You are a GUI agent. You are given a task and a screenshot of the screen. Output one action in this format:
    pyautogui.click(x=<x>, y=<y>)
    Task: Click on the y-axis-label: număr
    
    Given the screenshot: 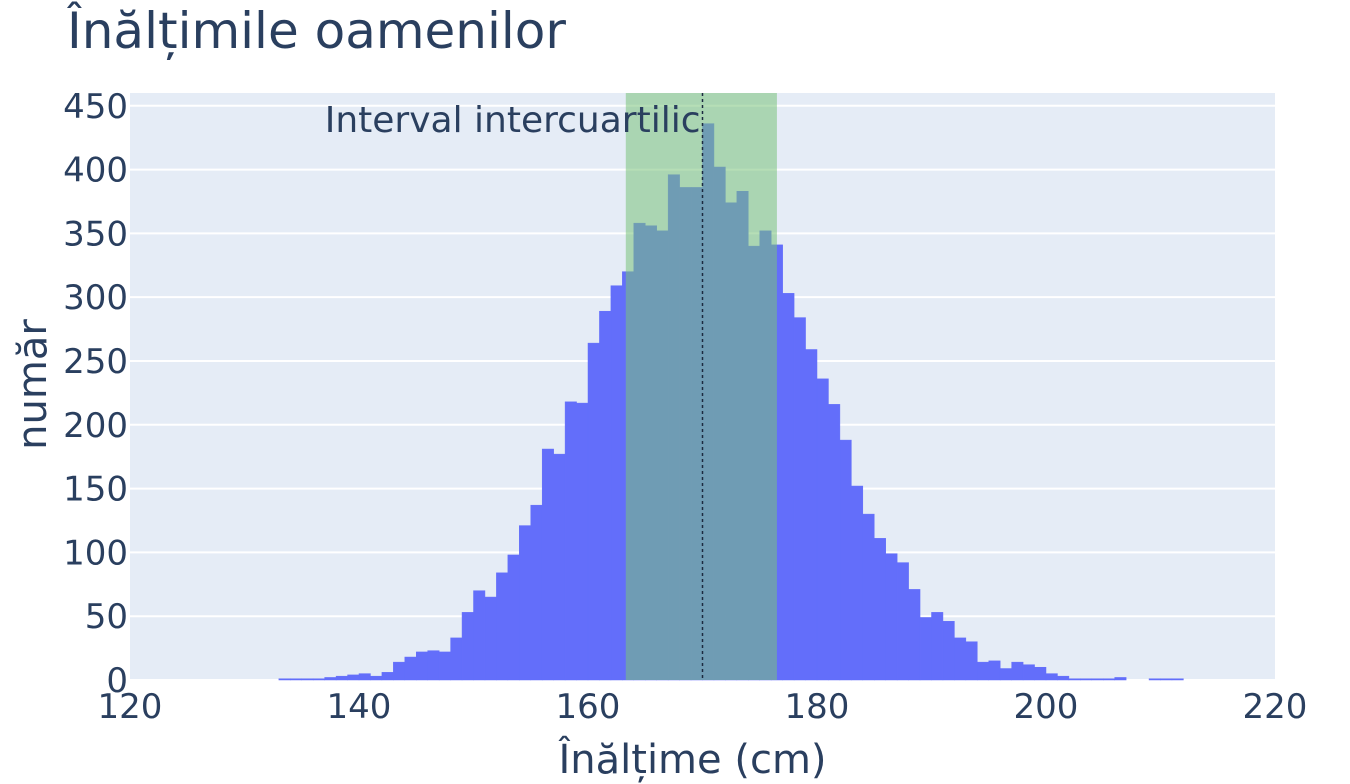 What is the action you would take?
    pyautogui.click(x=33, y=384)
    